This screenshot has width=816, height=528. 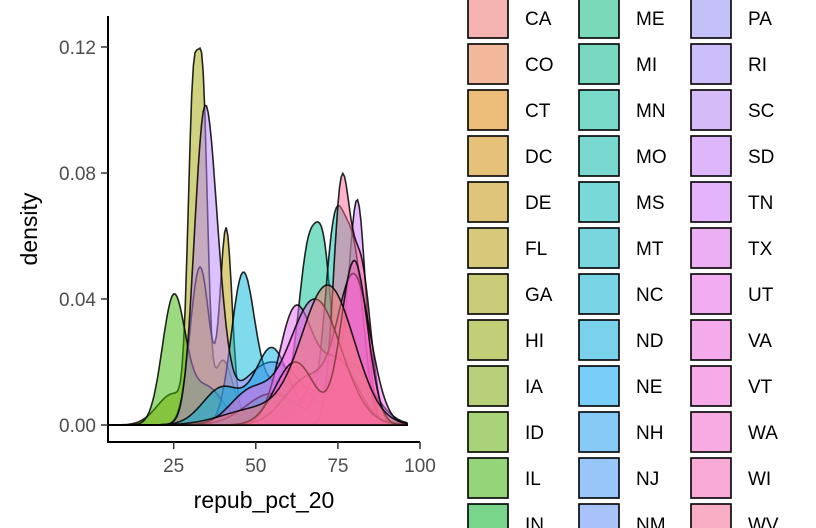 What do you see at coordinates (264, 500) in the screenshot?
I see `x-axis-title: repub_pct_20` at bounding box center [264, 500].